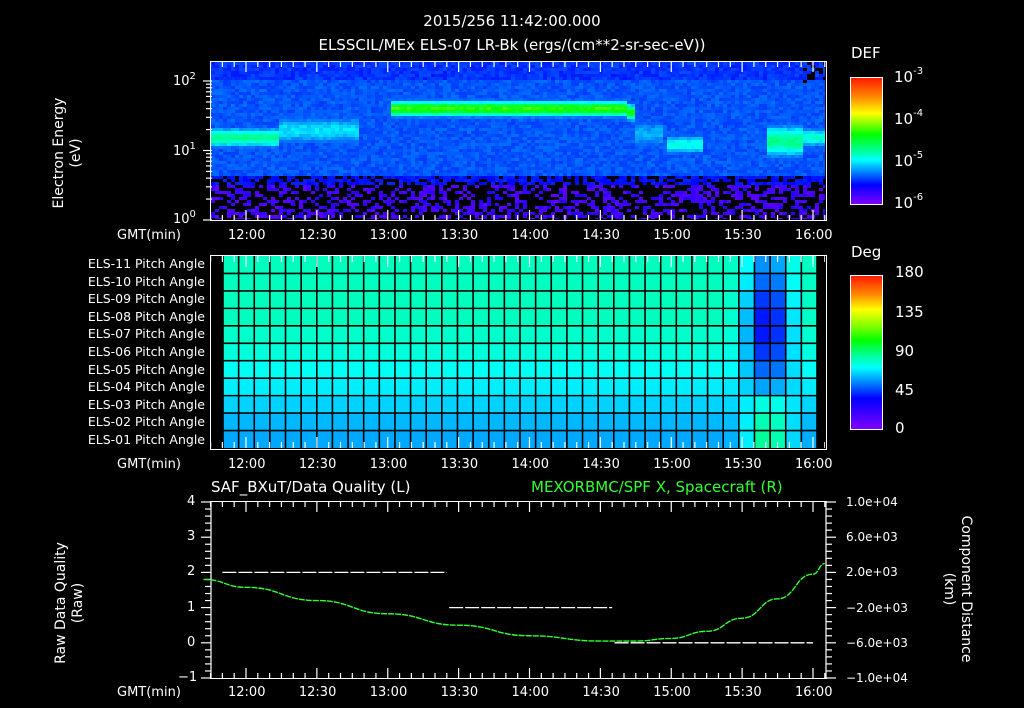  Describe the element at coordinates (191, 501) in the screenshot. I see `left-ytick-label: 4` at that location.